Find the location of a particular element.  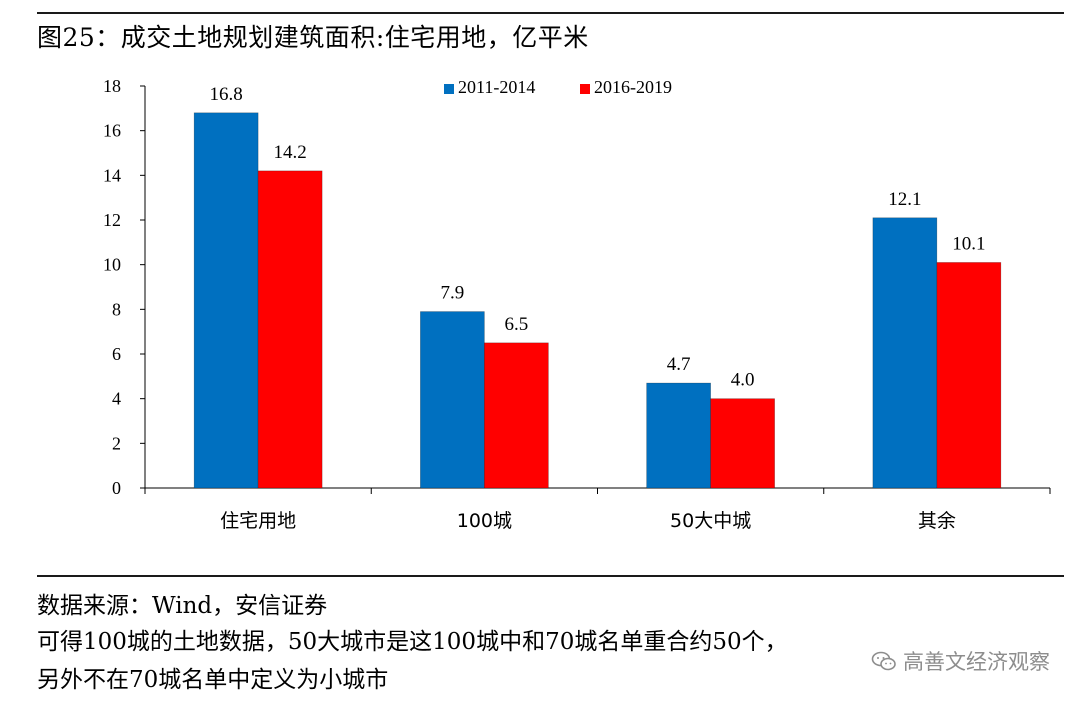

bottom-rule is located at coordinates (550, 576).